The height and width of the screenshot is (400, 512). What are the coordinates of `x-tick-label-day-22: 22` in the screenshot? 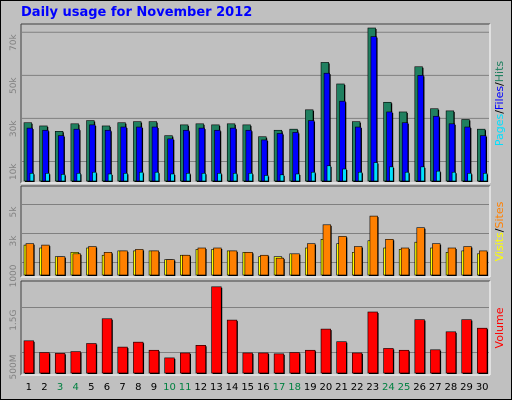 It's located at (357, 387).